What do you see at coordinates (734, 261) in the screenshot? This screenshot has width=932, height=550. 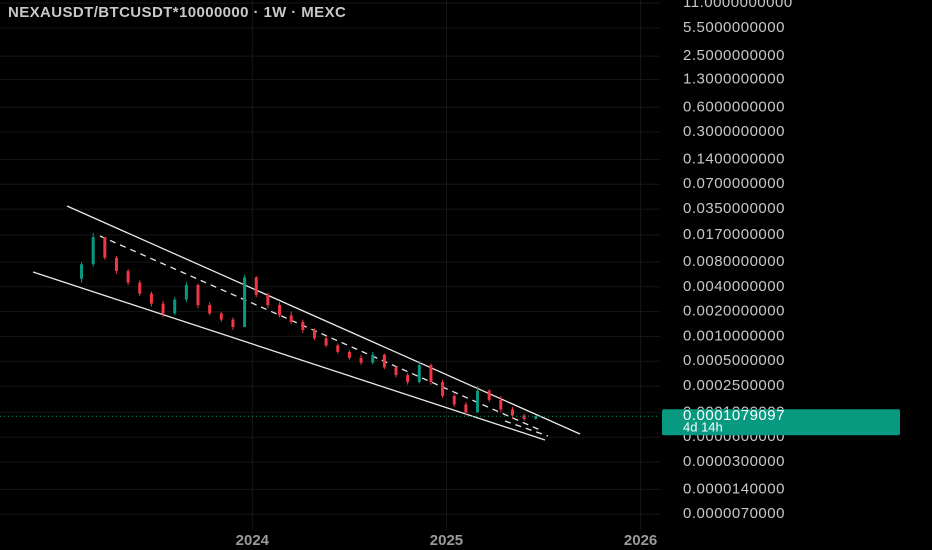 I see `y-tick-label: 0.0080000000` at bounding box center [734, 261].